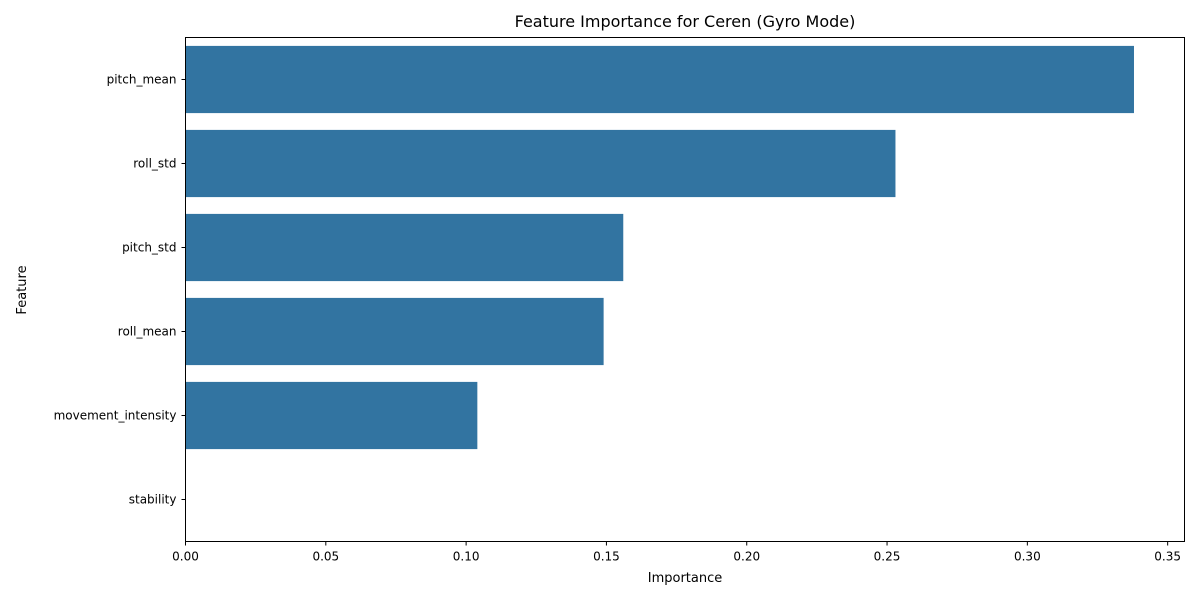  What do you see at coordinates (115, 416) in the screenshot?
I see `y-tick-label: movement_intensity` at bounding box center [115, 416].